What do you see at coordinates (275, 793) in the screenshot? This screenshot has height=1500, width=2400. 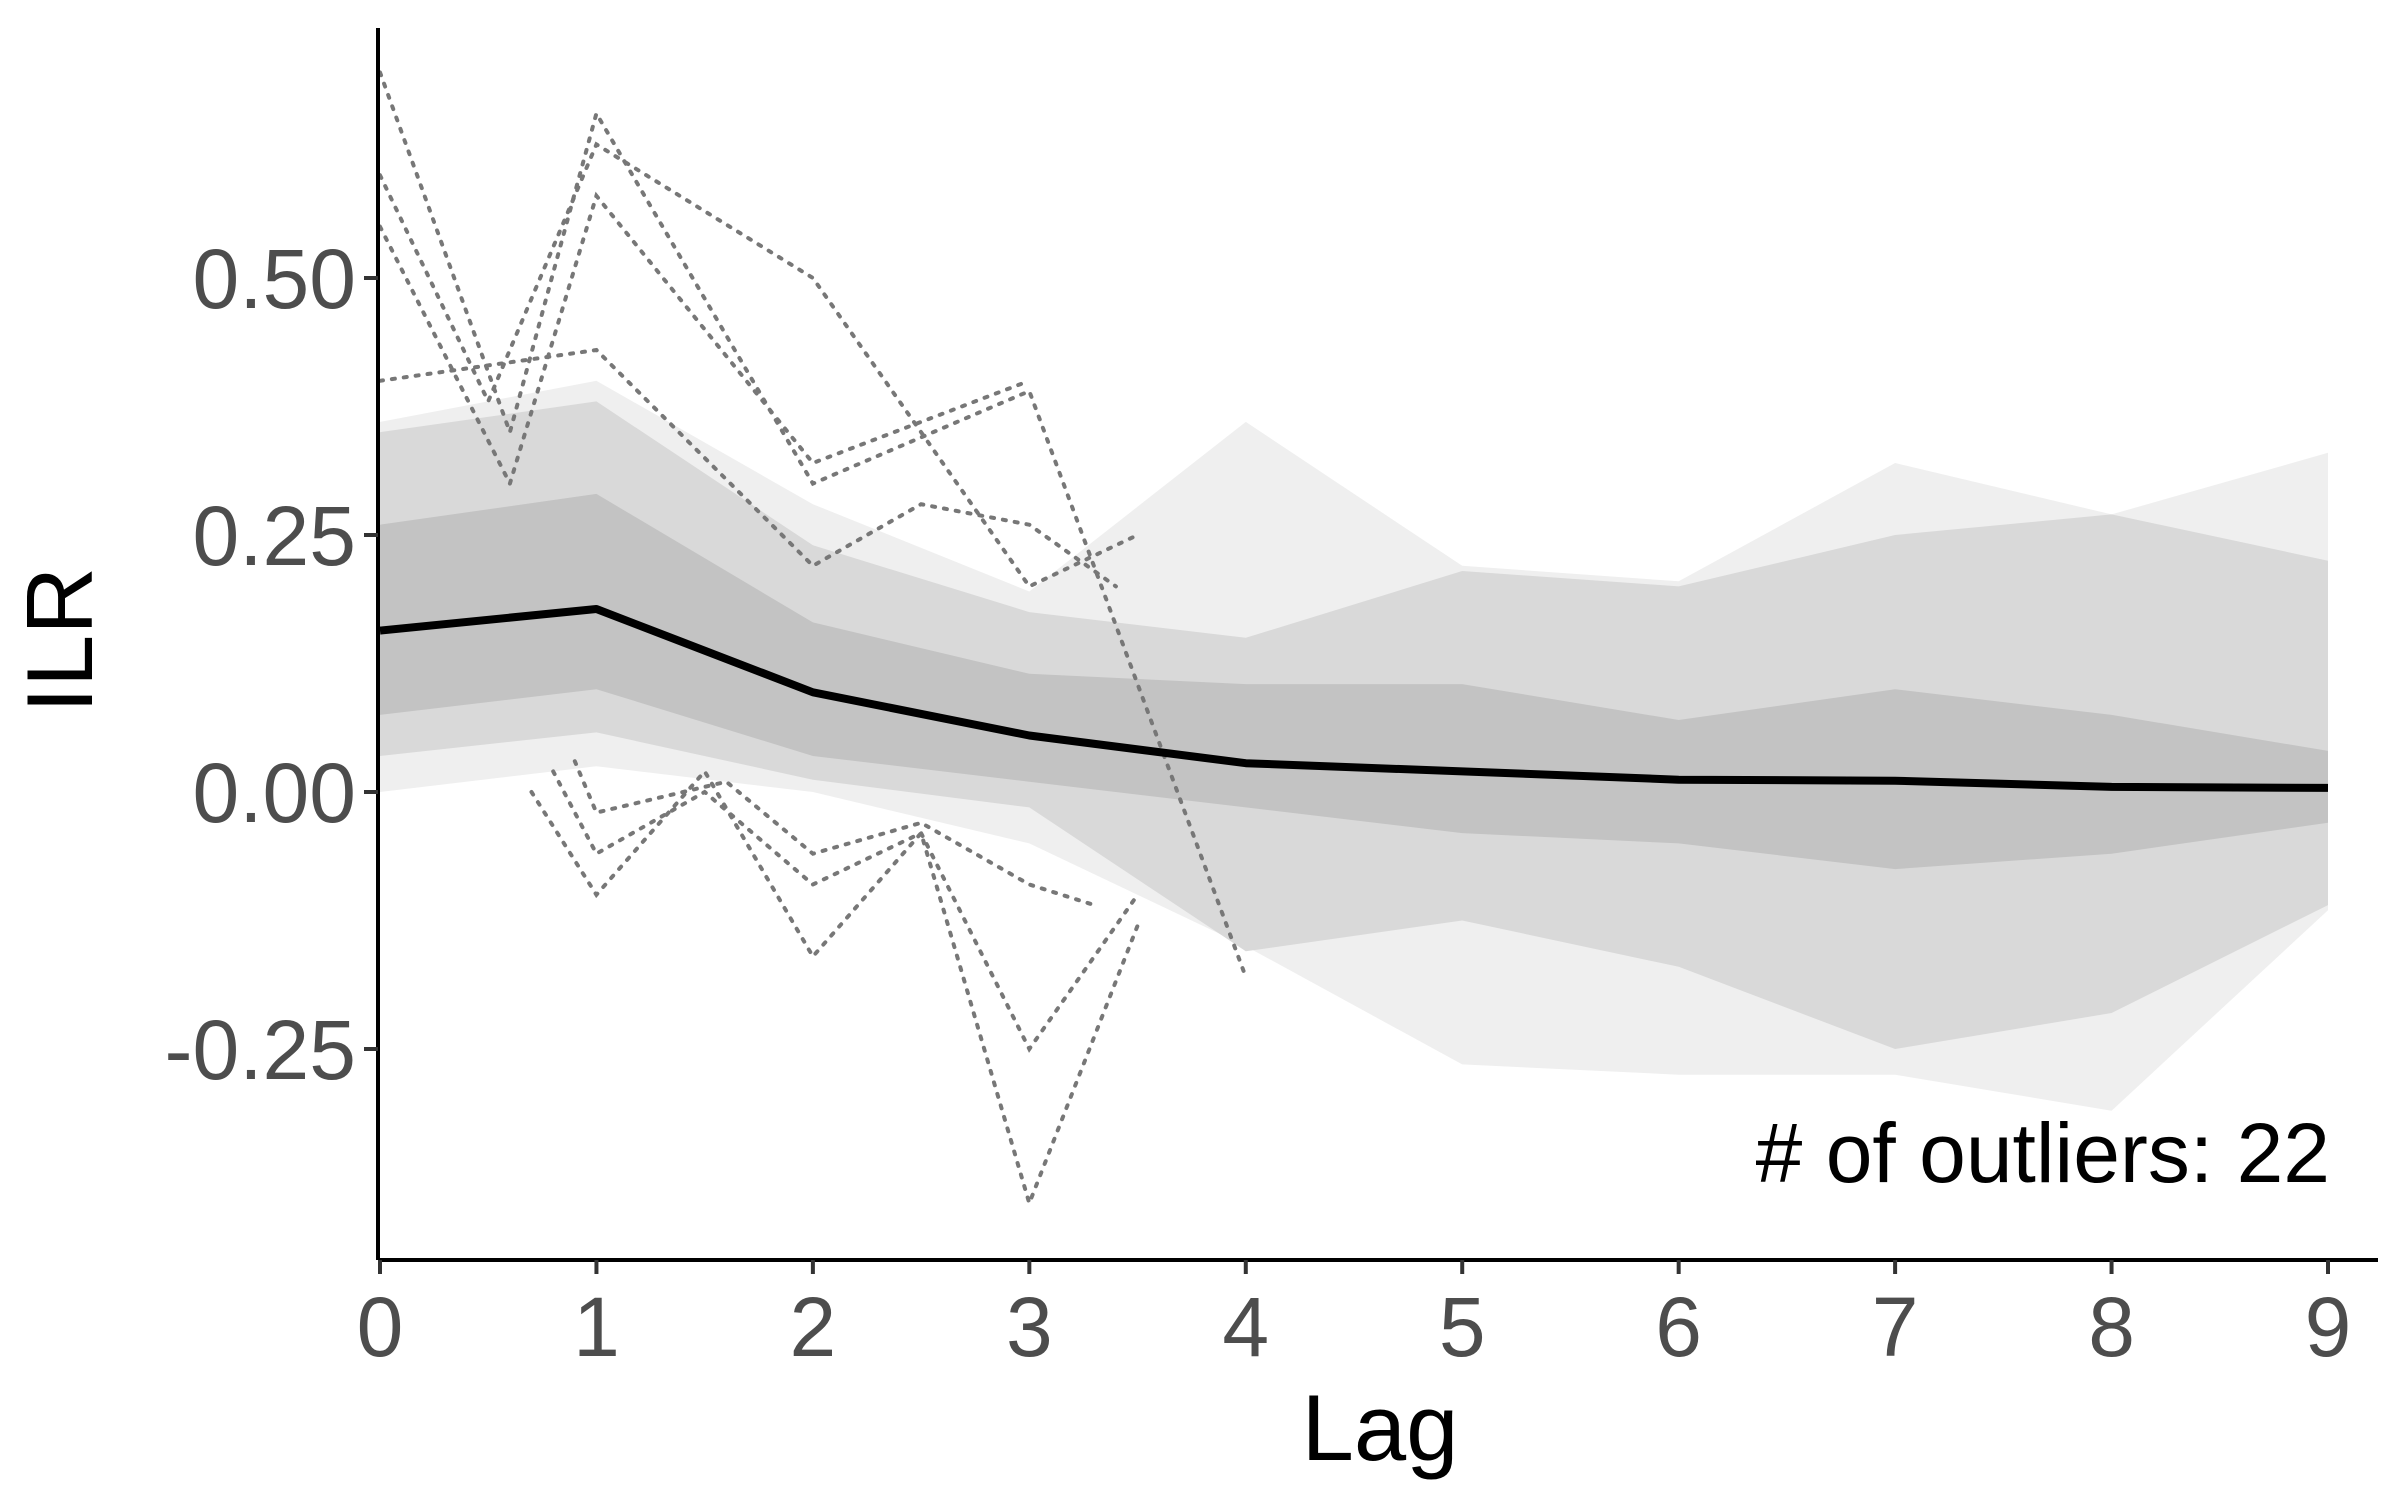 I see `y-tick-label: 0.00` at bounding box center [275, 793].